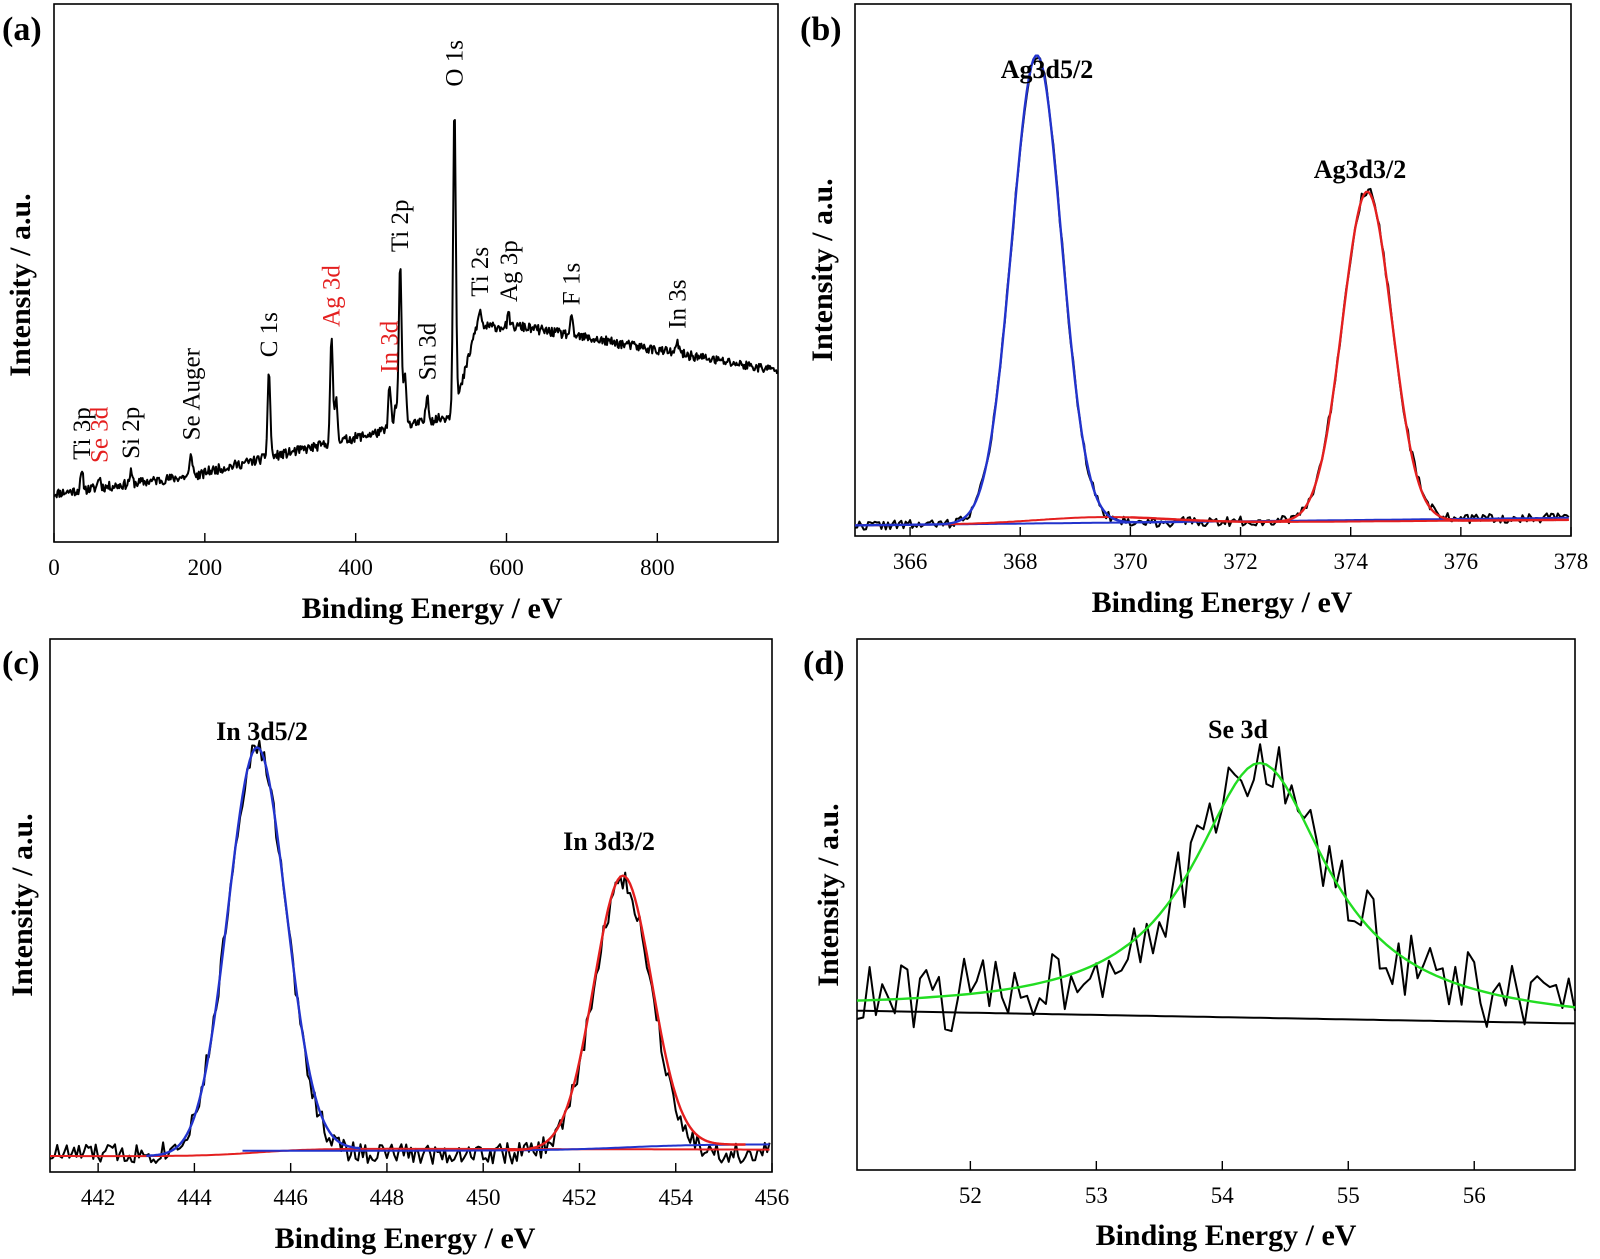 This screenshot has width=1600, height=1259. I want to click on peak-annotation: Ti 2s, so click(480, 272).